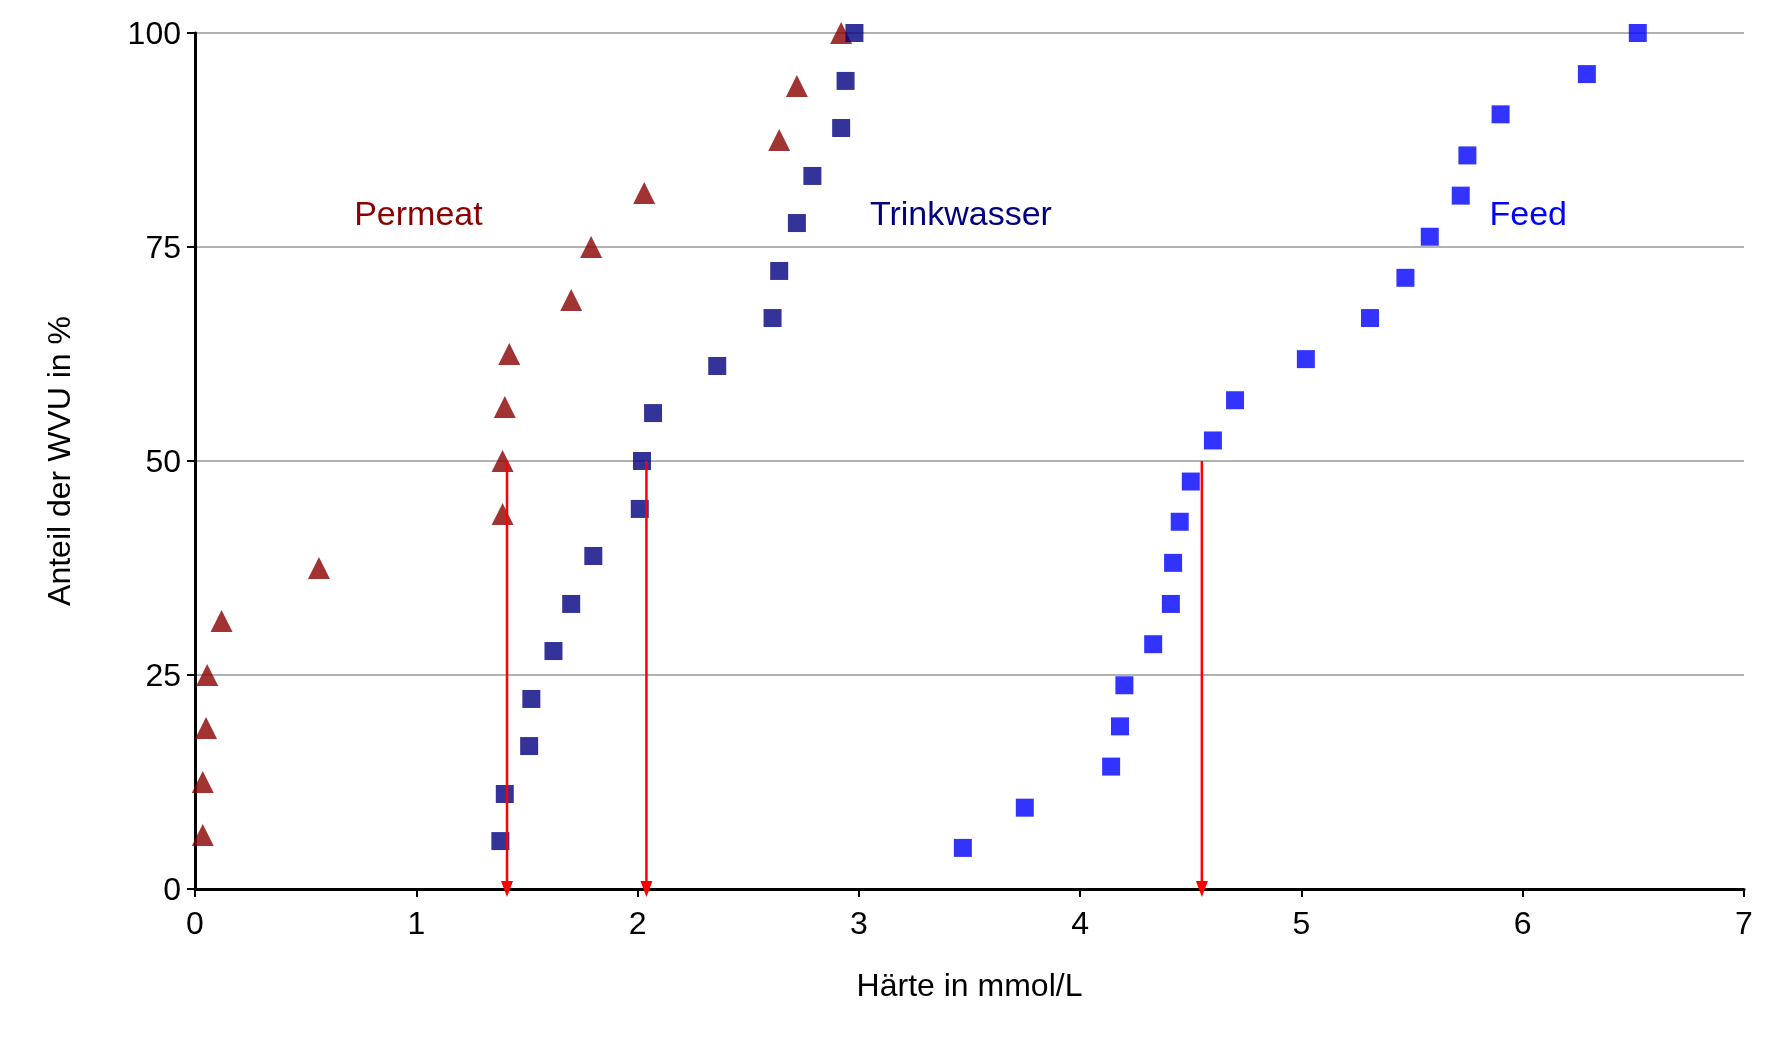  Describe the element at coordinates (154, 33) in the screenshot. I see `y-tick-label: 100` at that location.